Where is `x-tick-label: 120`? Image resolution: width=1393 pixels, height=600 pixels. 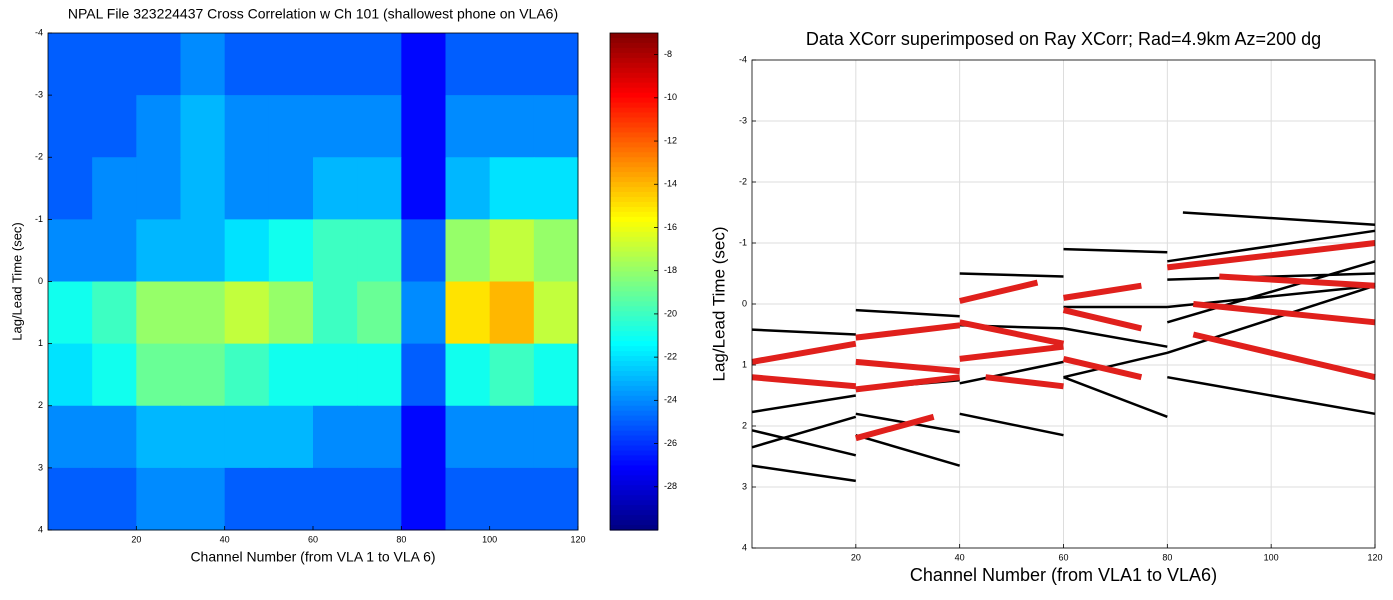
x-tick-label: 120 is located at coordinates (1374, 557).